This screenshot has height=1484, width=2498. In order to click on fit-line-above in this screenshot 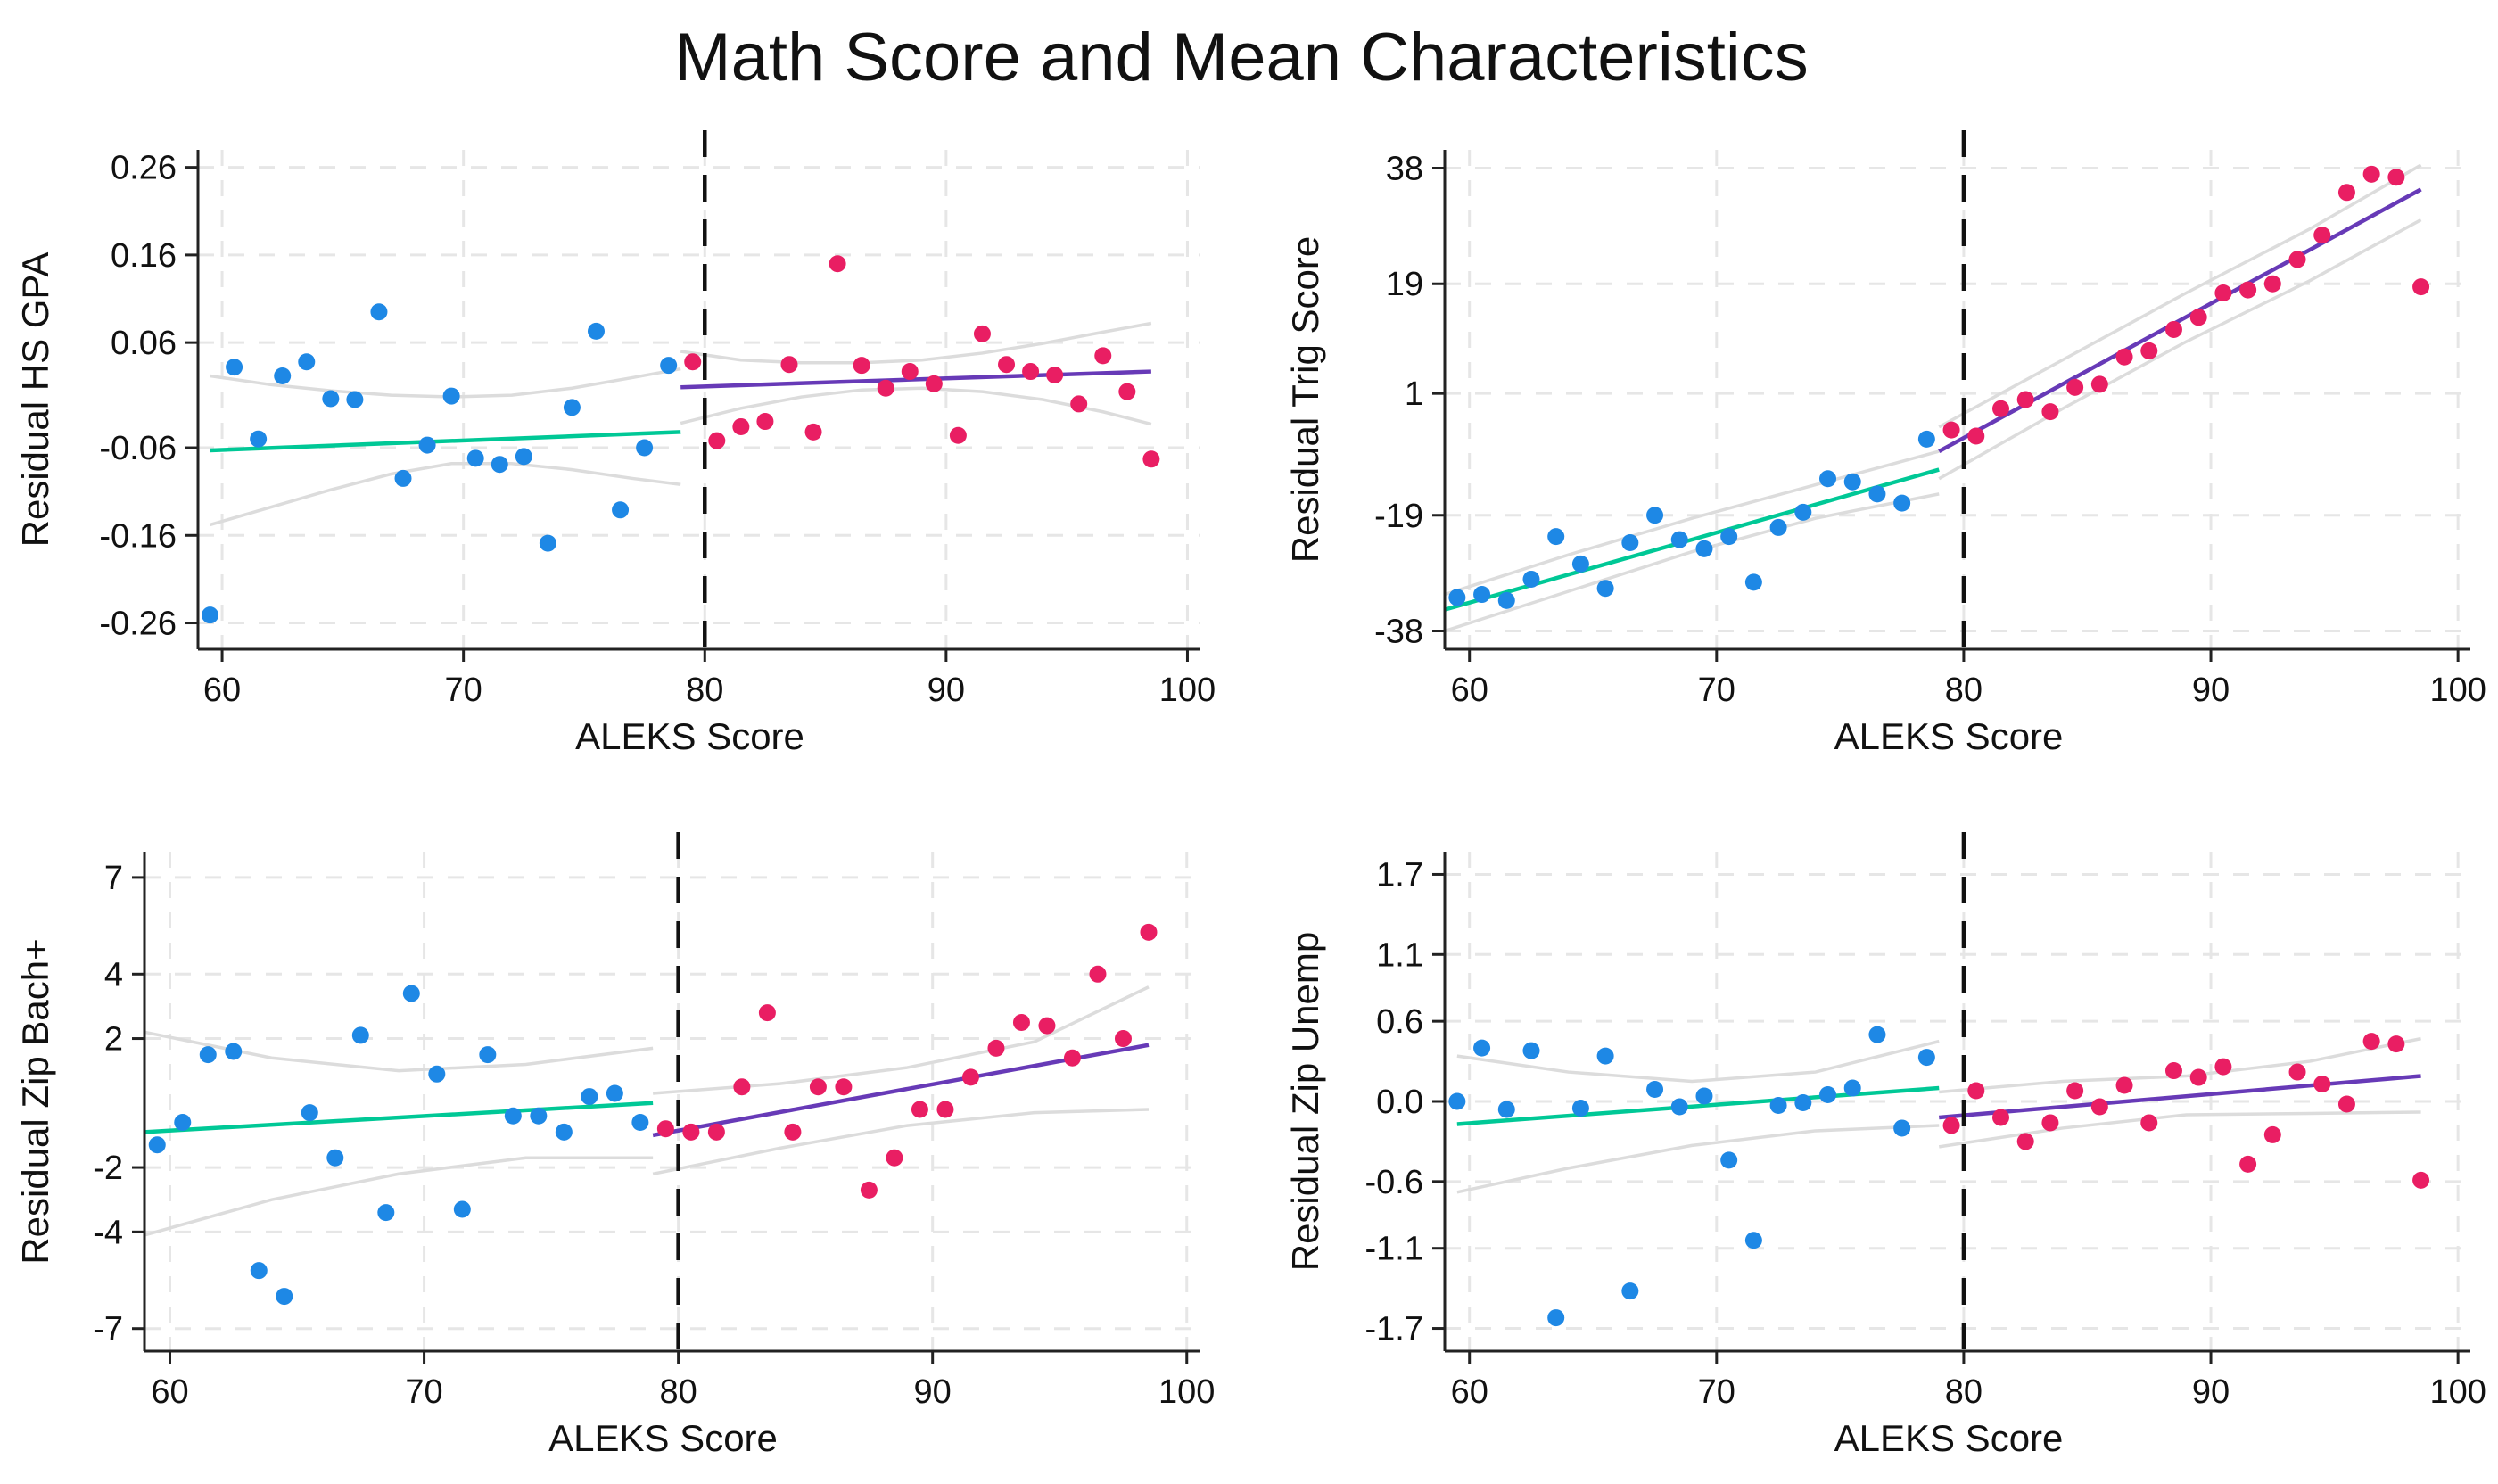, I will do `click(2180, 320)`.